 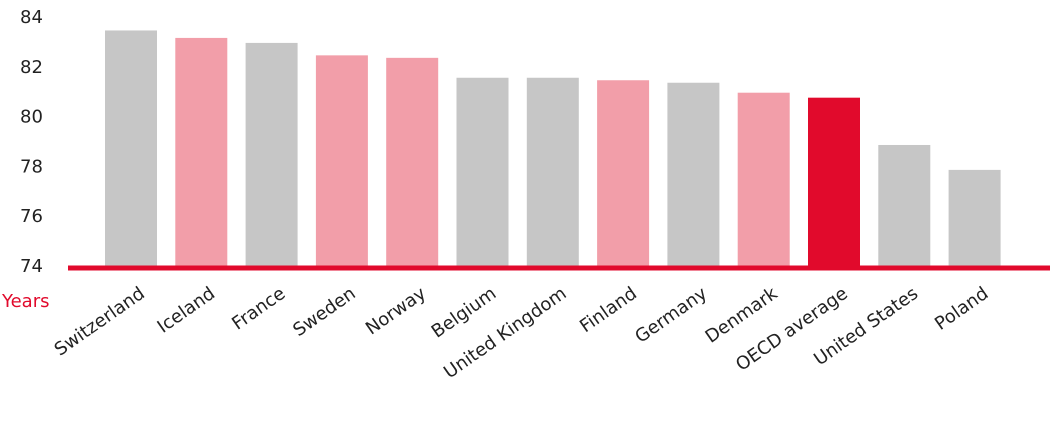 What do you see at coordinates (258, 309) in the screenshot?
I see `x-tick-label: France` at bounding box center [258, 309].